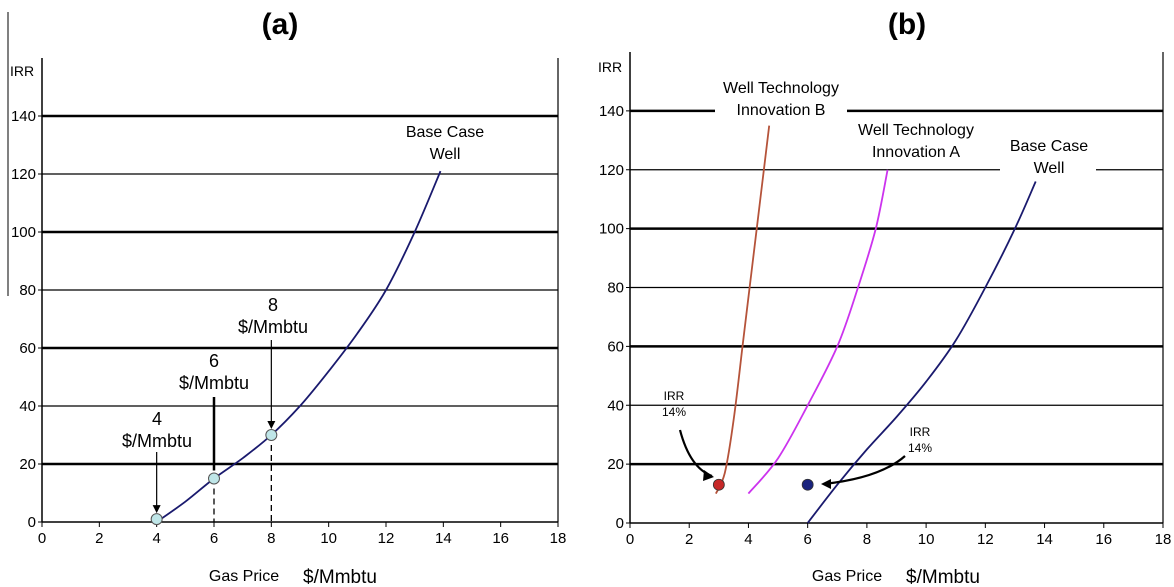  What do you see at coordinates (826, 484) in the screenshot?
I see `irr-right-arrowhead` at bounding box center [826, 484].